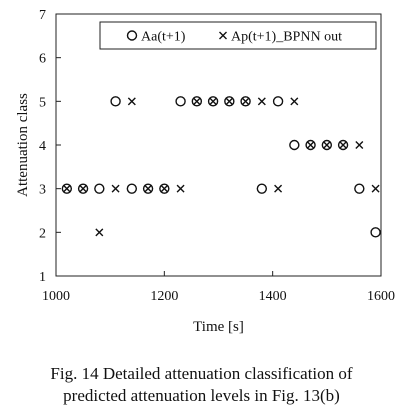 This screenshot has width=403, height=419. I want to click on legend-x-mark, so click(223, 35).